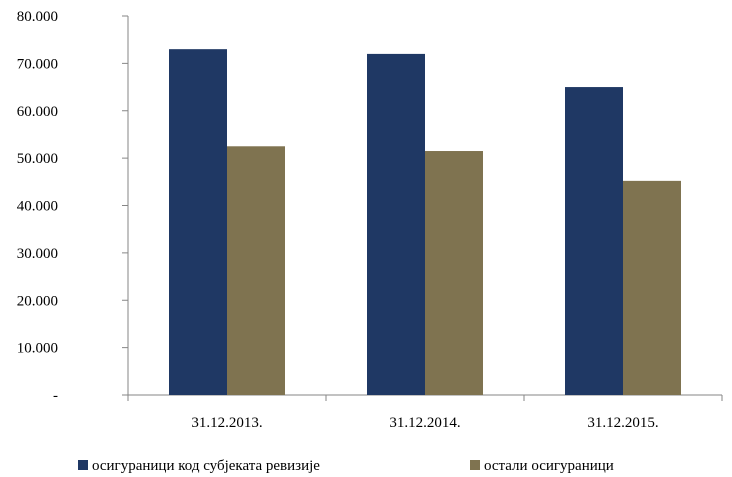  Describe the element at coordinates (424, 423) in the screenshot. I see `x-category-label: 31.12.2014.` at that location.